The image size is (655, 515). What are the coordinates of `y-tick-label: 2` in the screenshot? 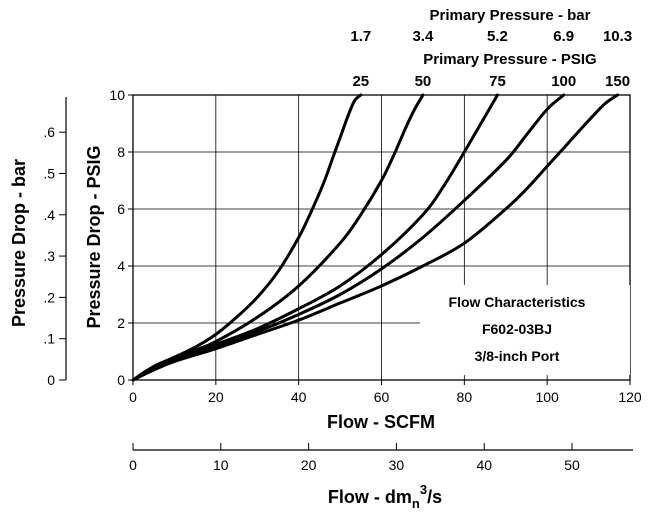 It's located at (121, 323).